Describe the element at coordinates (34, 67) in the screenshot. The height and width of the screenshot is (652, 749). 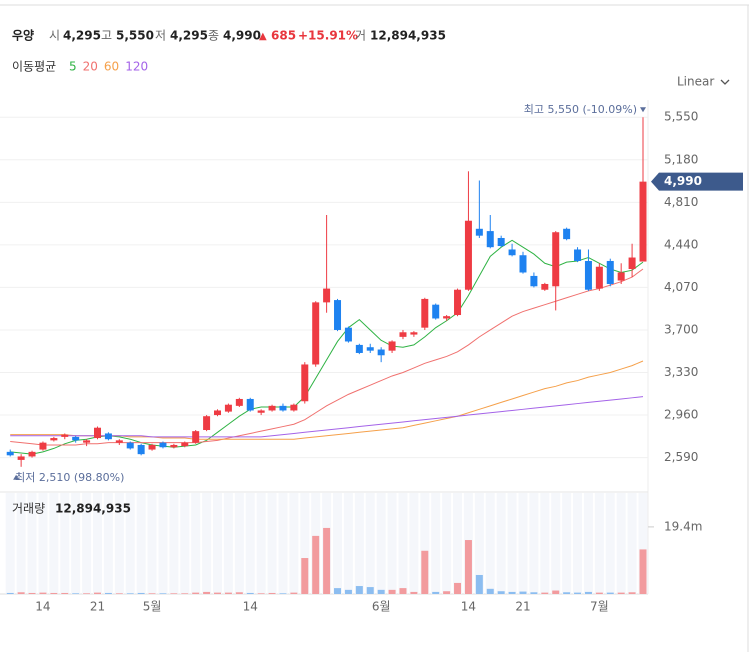
I see `ma-label: 이동평균` at that location.